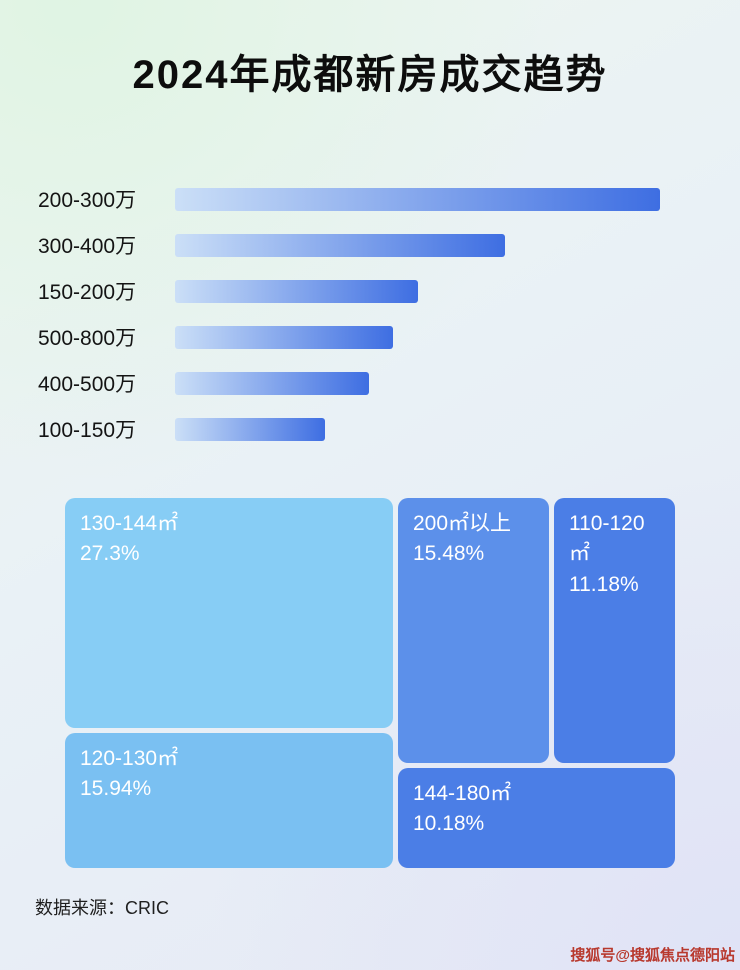 The width and height of the screenshot is (740, 970). What do you see at coordinates (87, 384) in the screenshot?
I see `bar-label: 400-500万` at bounding box center [87, 384].